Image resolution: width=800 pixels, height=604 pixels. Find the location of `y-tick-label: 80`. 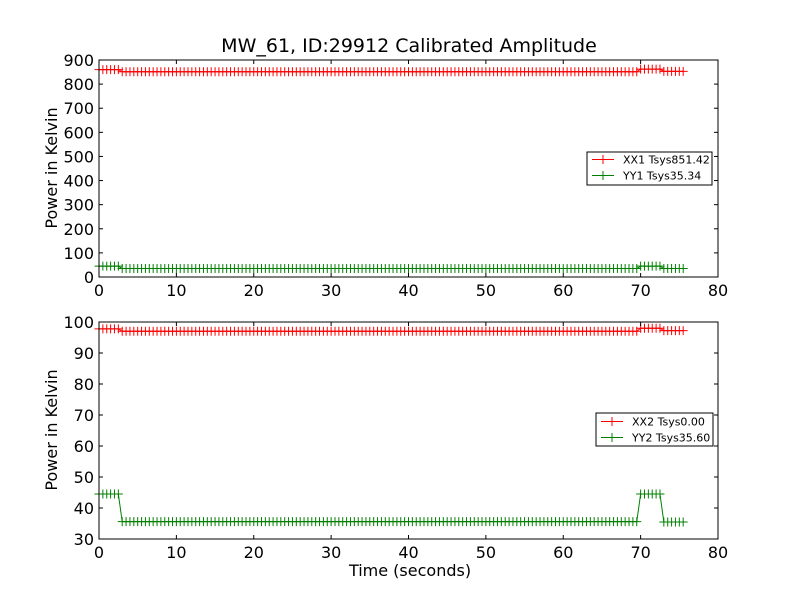

y-tick-label: 80 is located at coordinates (84, 384).